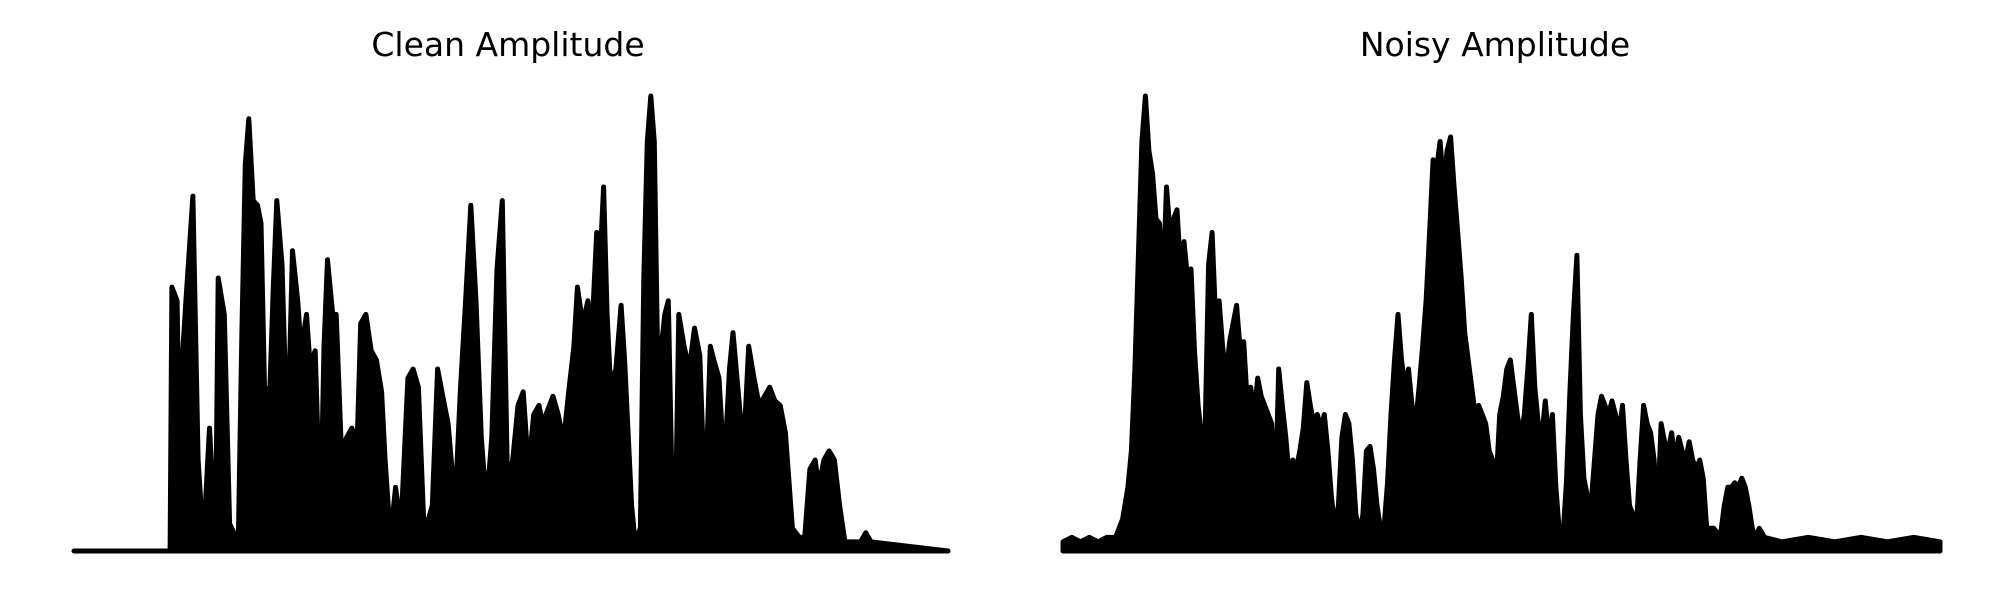 Image resolution: width=2000 pixels, height=600 pixels. Describe the element at coordinates (1495, 44) in the screenshot. I see `noisy-amplitude-title: Noisy Amplitude` at that location.